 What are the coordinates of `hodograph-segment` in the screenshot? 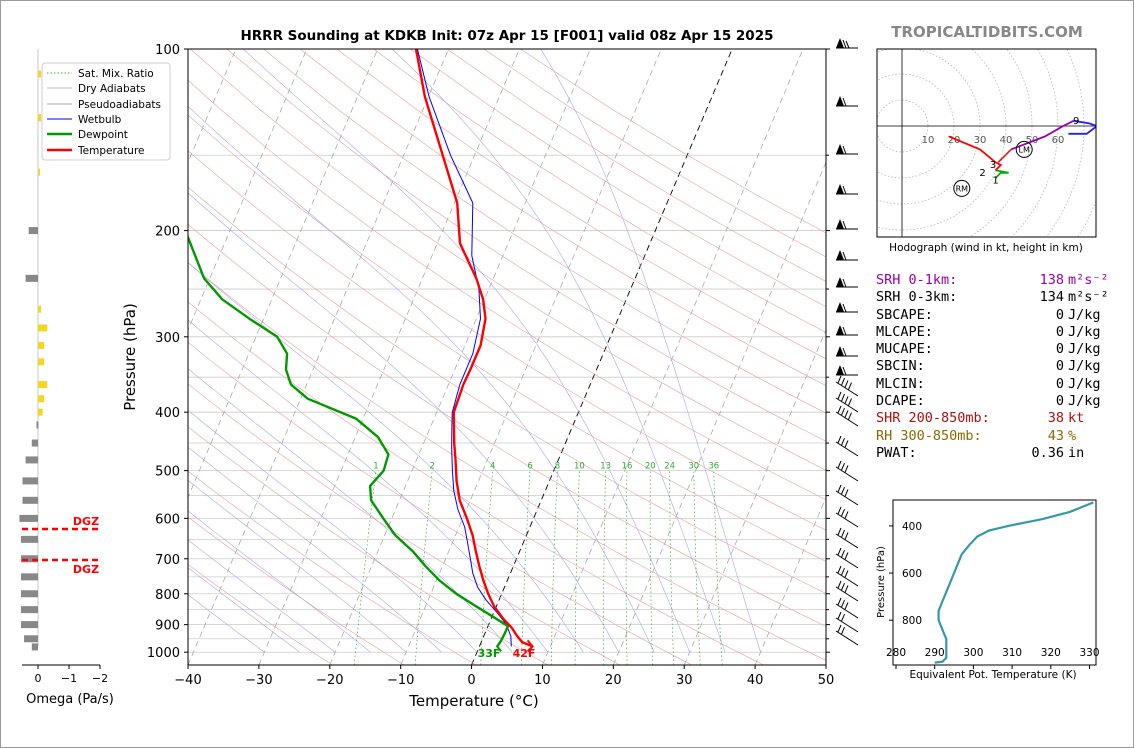 It's located at (1082, 127).